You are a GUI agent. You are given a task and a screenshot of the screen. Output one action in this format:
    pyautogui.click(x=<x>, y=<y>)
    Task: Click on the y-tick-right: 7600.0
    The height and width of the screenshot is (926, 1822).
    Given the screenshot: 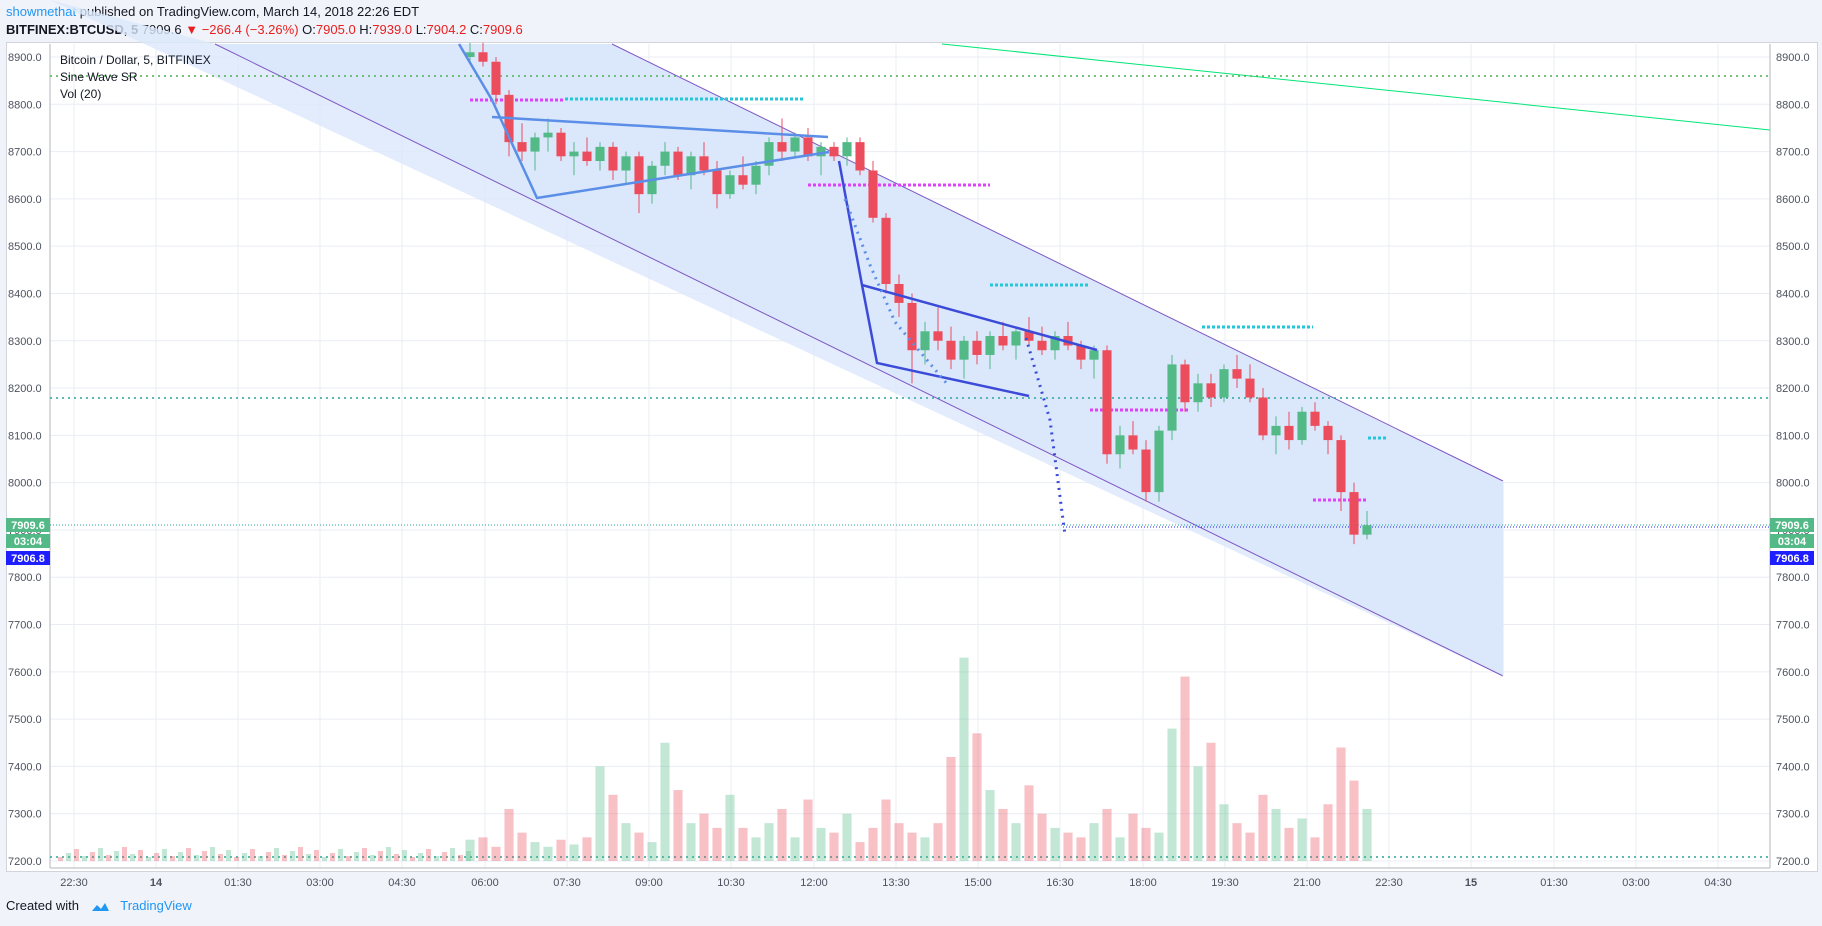 What is the action you would take?
    pyautogui.click(x=1793, y=673)
    